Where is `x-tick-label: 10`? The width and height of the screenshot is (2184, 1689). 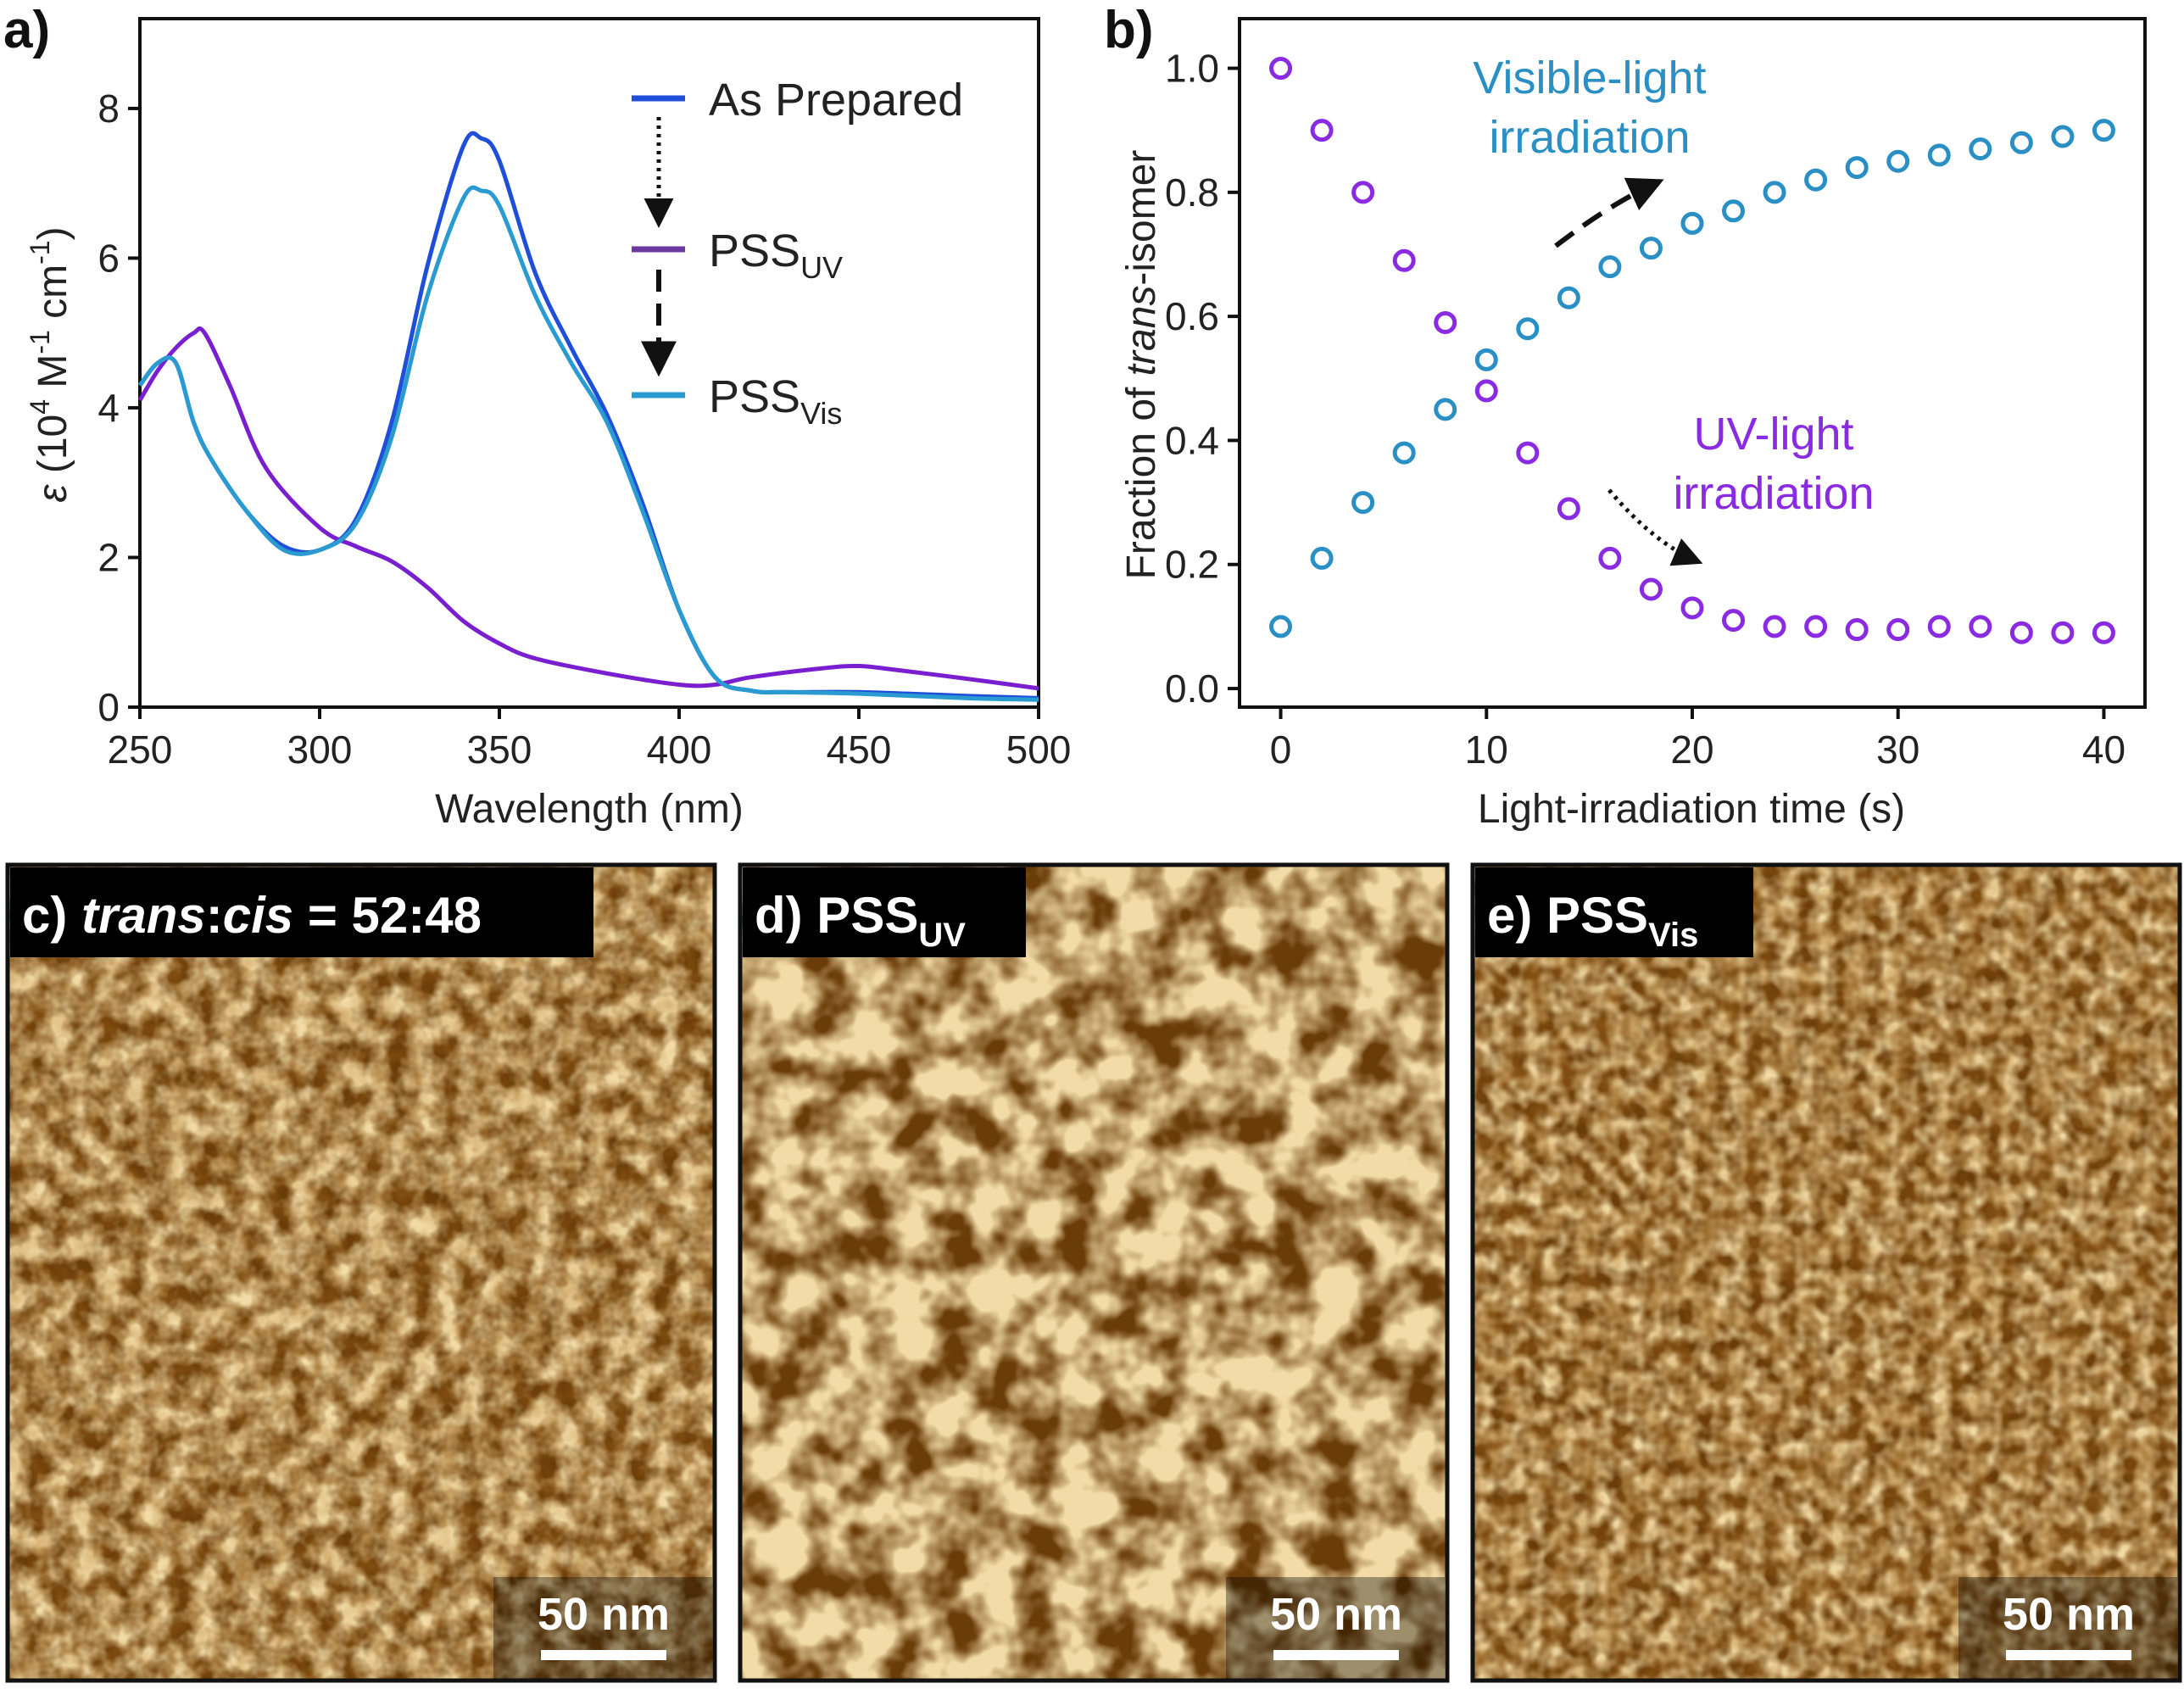
x-tick-label: 10 is located at coordinates (1486, 749).